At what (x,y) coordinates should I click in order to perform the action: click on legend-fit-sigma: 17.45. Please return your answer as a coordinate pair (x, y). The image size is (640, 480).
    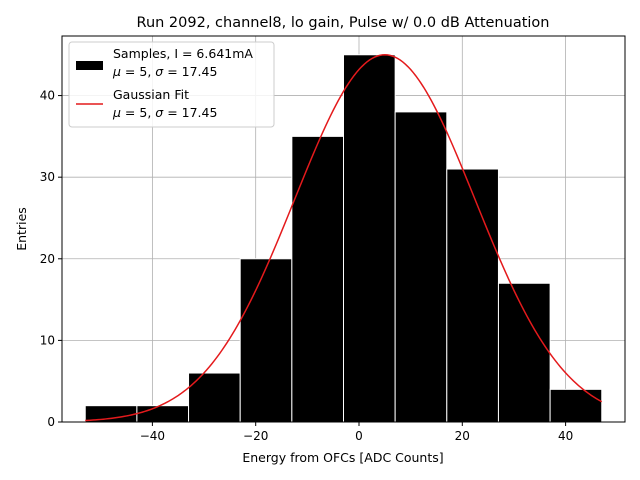
    Looking at the image, I should click on (200, 112).